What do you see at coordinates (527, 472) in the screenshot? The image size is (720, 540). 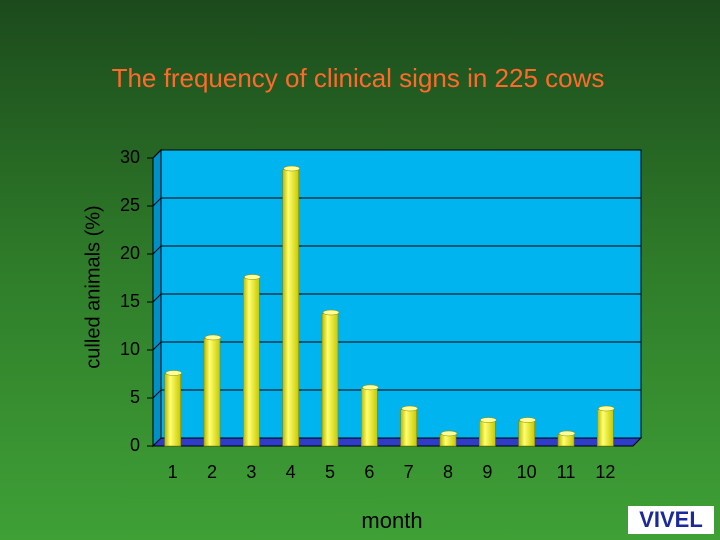 I see `x-tick-label: 10` at bounding box center [527, 472].